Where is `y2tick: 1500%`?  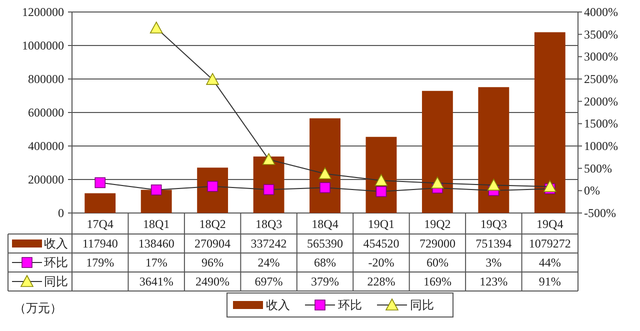
y2tick: 1500% is located at coordinates (601, 123).